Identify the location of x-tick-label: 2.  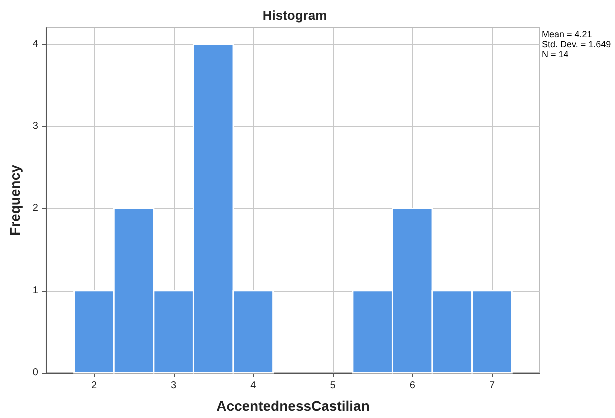
(94, 386).